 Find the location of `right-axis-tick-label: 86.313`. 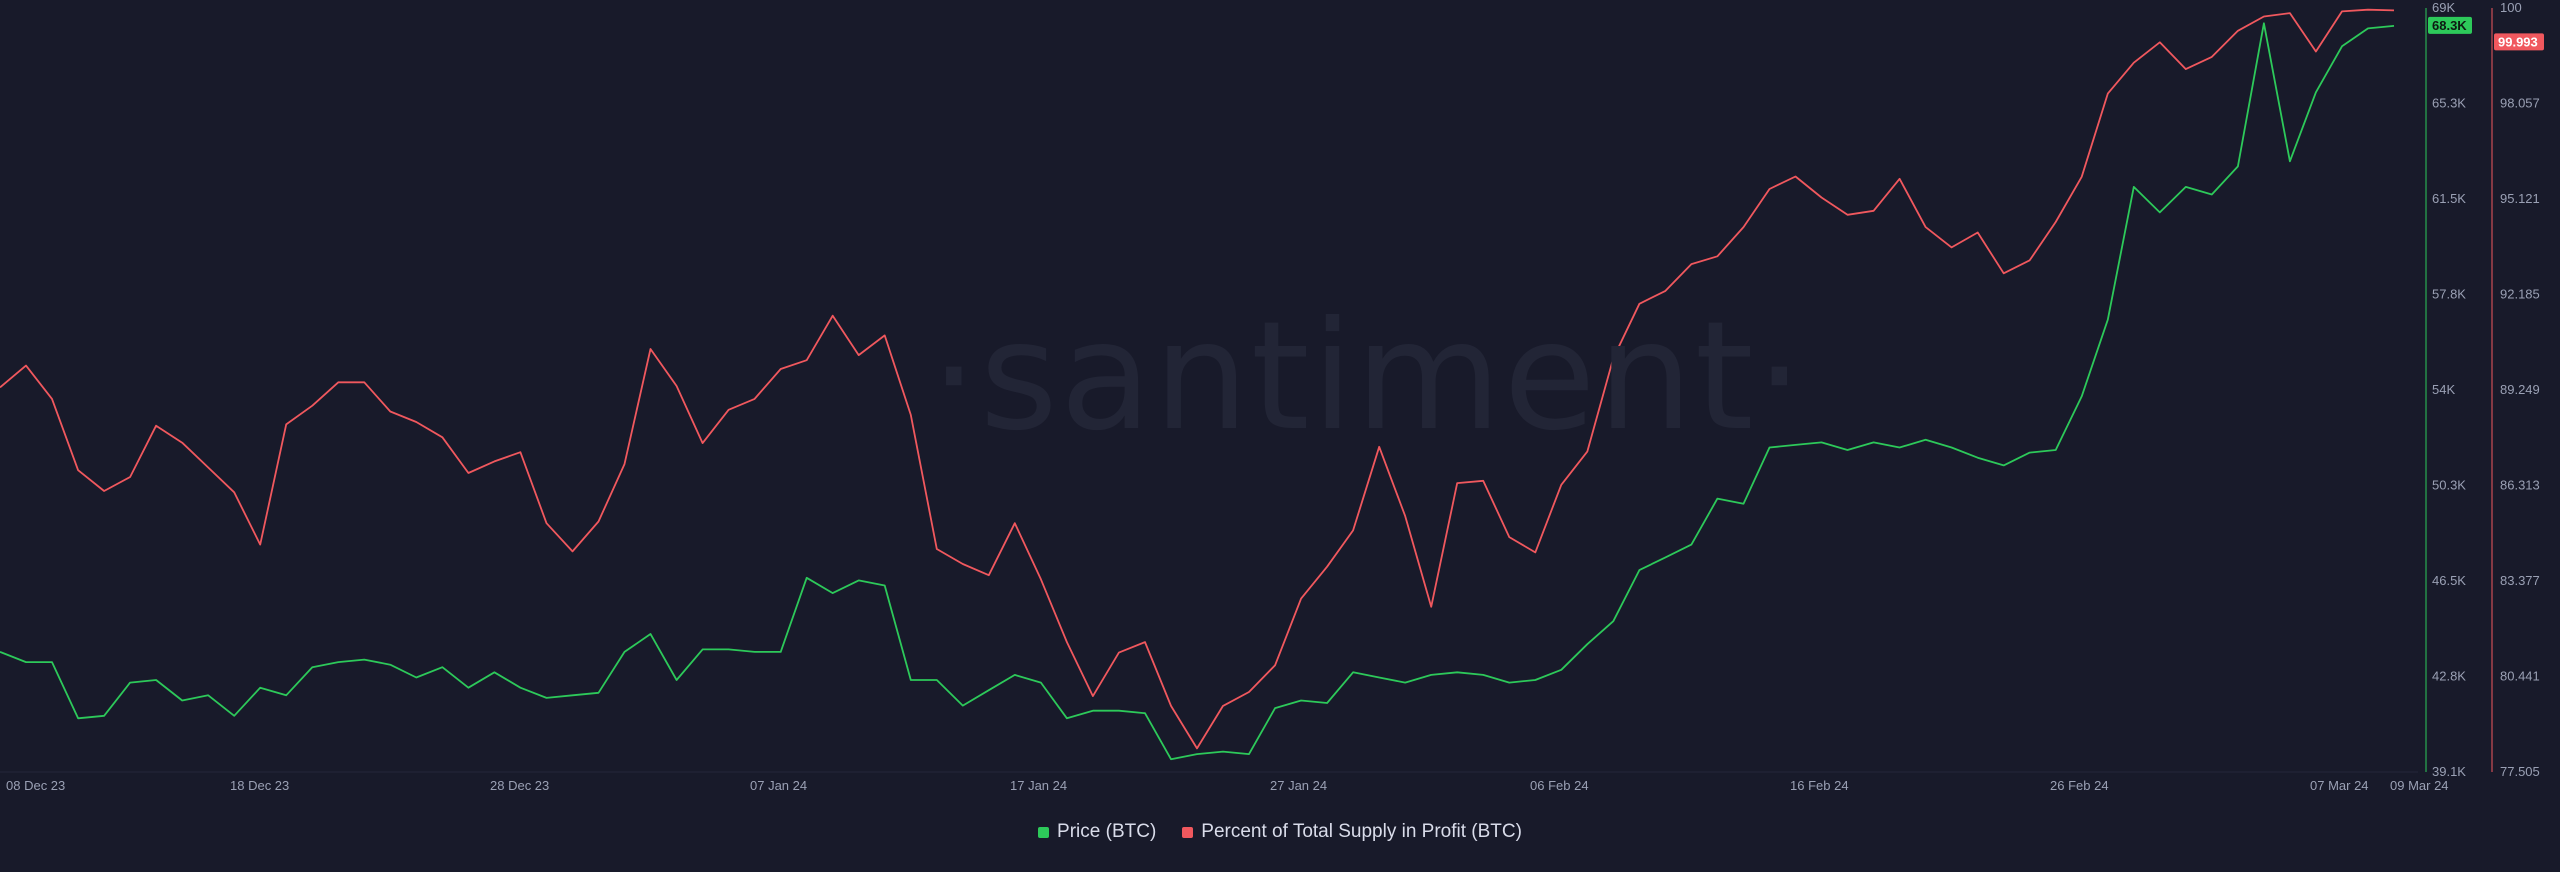

right-axis-tick-label: 86.313 is located at coordinates (2520, 485).